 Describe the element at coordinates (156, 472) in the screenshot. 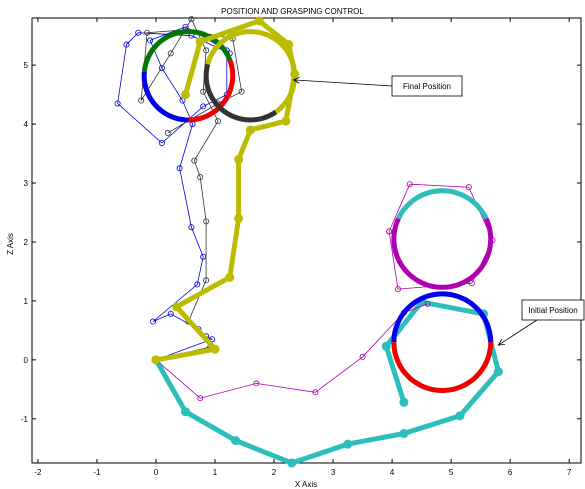

I see `x-tick-label: 0` at that location.